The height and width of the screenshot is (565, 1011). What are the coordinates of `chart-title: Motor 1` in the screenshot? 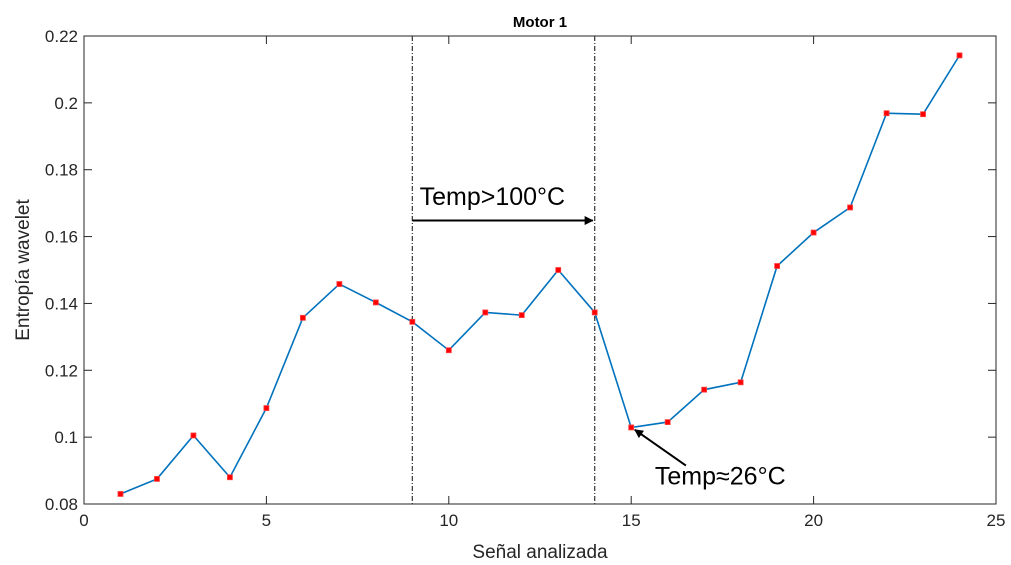 It's located at (540, 22).